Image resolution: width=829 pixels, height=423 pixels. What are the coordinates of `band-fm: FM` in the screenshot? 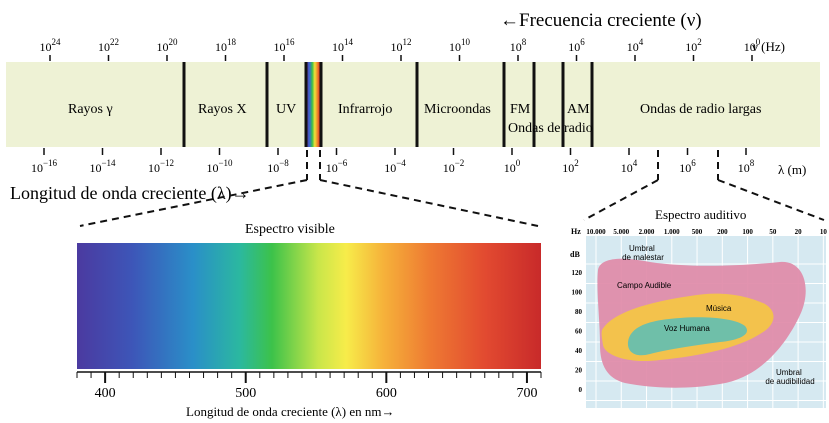 It's located at (520, 109).